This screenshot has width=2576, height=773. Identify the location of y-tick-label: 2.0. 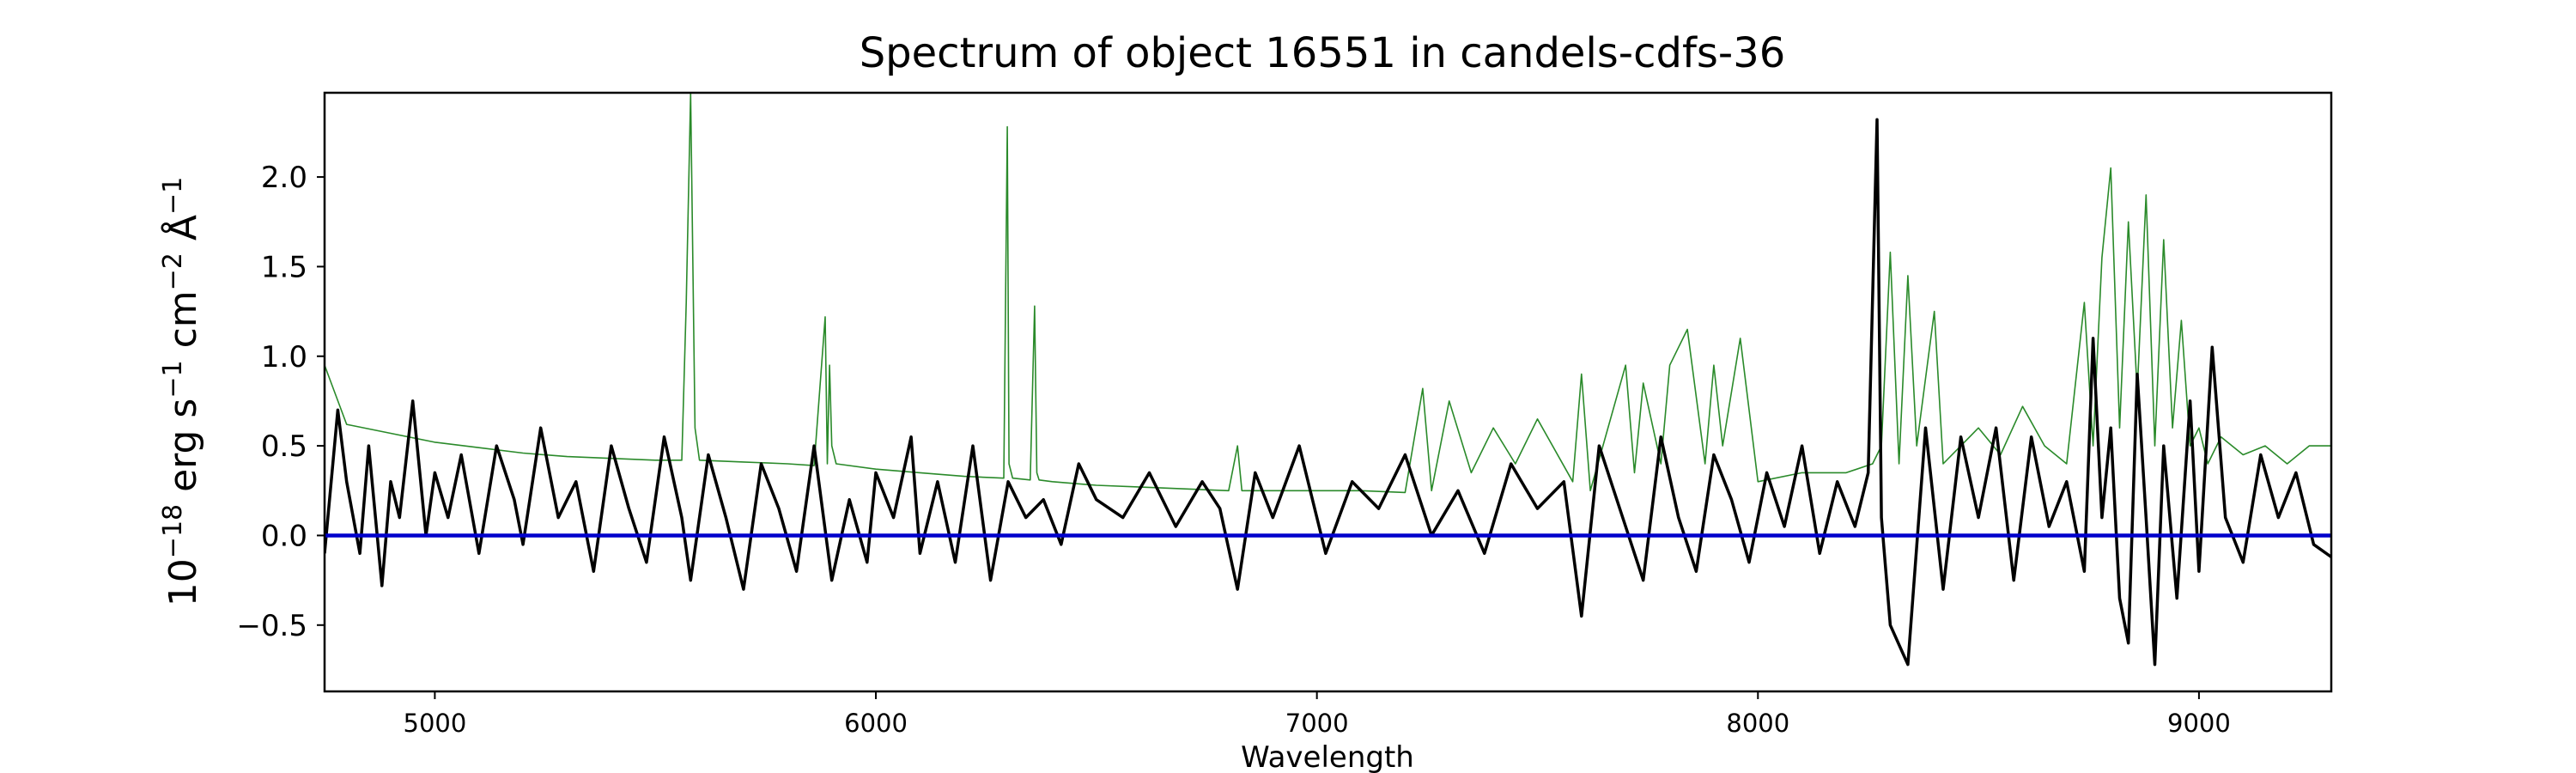
(284, 178).